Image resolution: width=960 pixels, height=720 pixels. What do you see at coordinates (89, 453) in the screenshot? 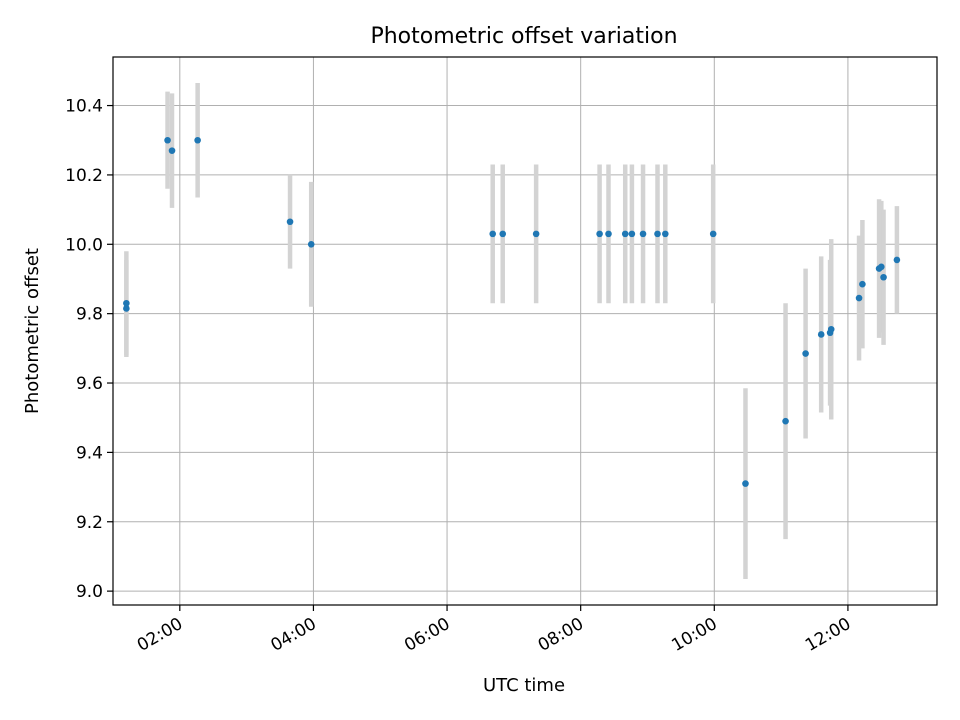
I see `y-tick-label-2: 9.4` at bounding box center [89, 453].